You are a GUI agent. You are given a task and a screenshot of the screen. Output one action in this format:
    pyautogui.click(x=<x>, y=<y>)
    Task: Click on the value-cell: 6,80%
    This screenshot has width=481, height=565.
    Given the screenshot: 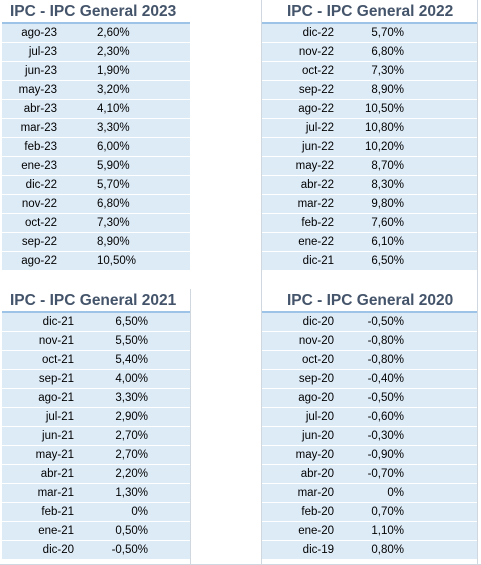 What is the action you would take?
    pyautogui.click(x=387, y=52)
    